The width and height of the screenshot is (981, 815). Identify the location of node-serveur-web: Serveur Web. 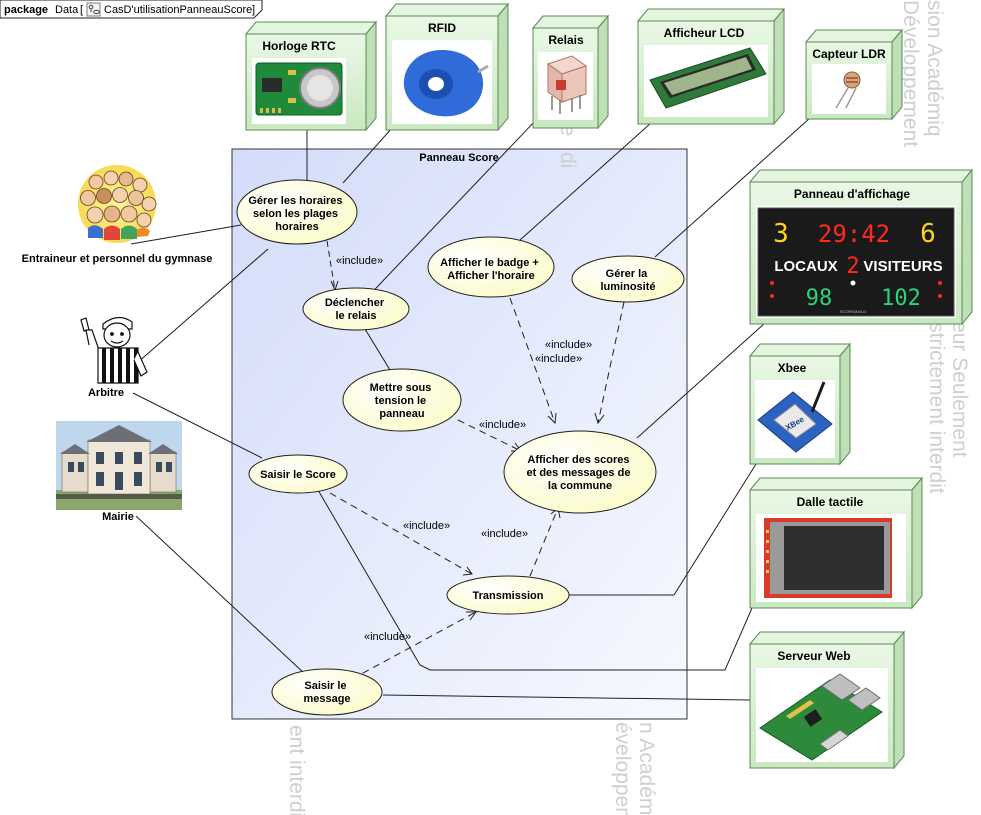
(827, 700).